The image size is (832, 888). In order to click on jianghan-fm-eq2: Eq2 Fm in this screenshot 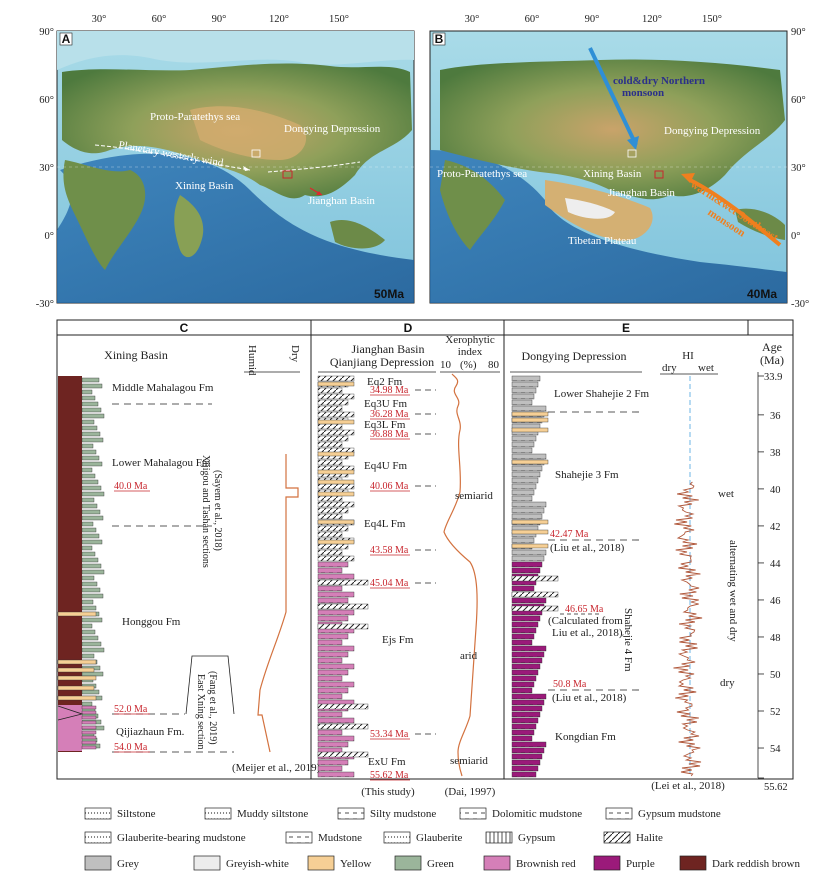, I will do `click(385, 382)`.